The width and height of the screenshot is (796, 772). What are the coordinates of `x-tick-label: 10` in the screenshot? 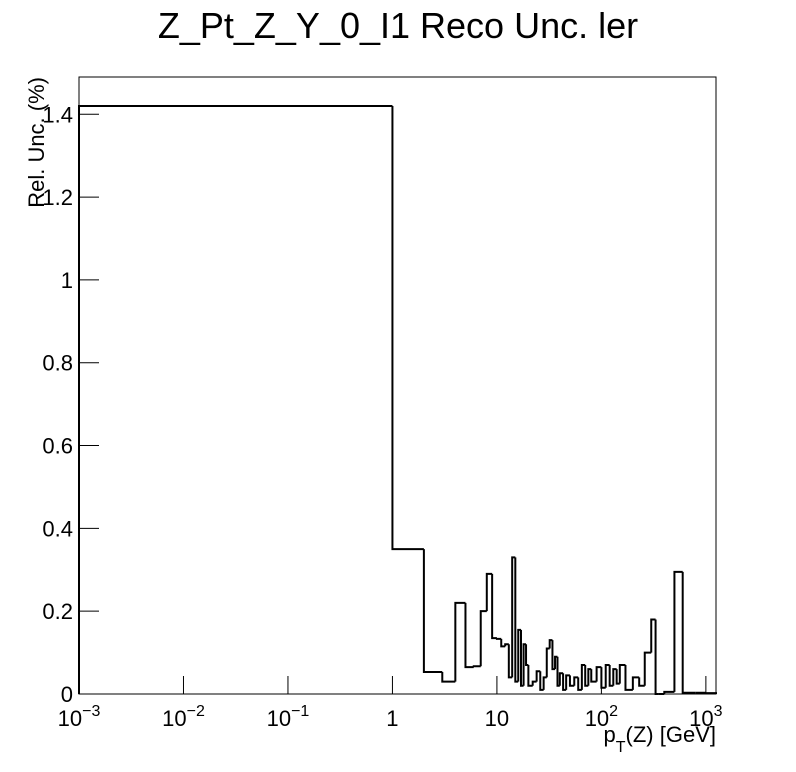 It's located at (497, 718).